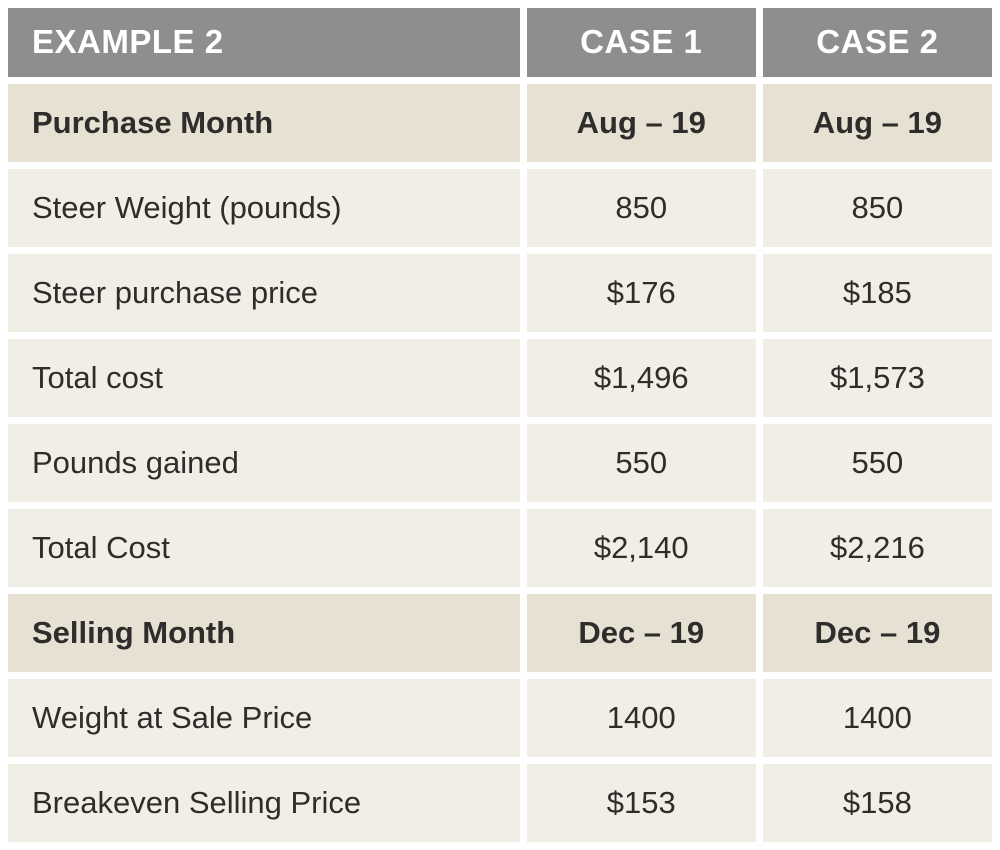  I want to click on case2-value: $1,573, so click(877, 377).